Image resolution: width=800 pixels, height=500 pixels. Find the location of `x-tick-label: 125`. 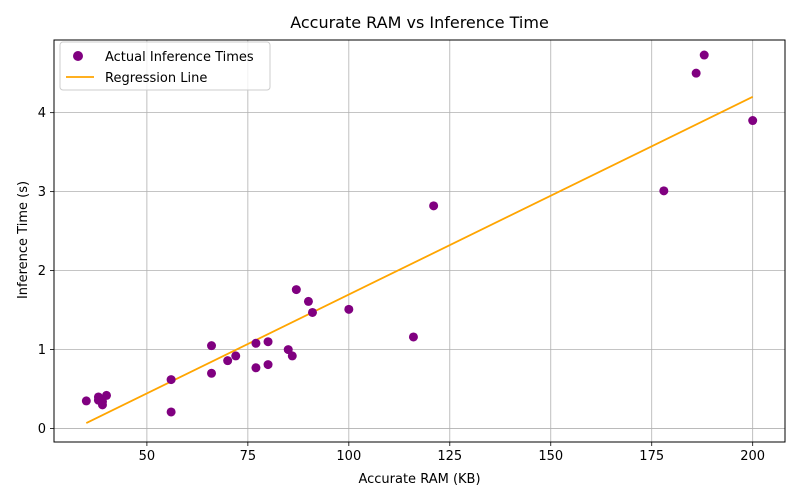

x-tick-label: 125 is located at coordinates (449, 456).